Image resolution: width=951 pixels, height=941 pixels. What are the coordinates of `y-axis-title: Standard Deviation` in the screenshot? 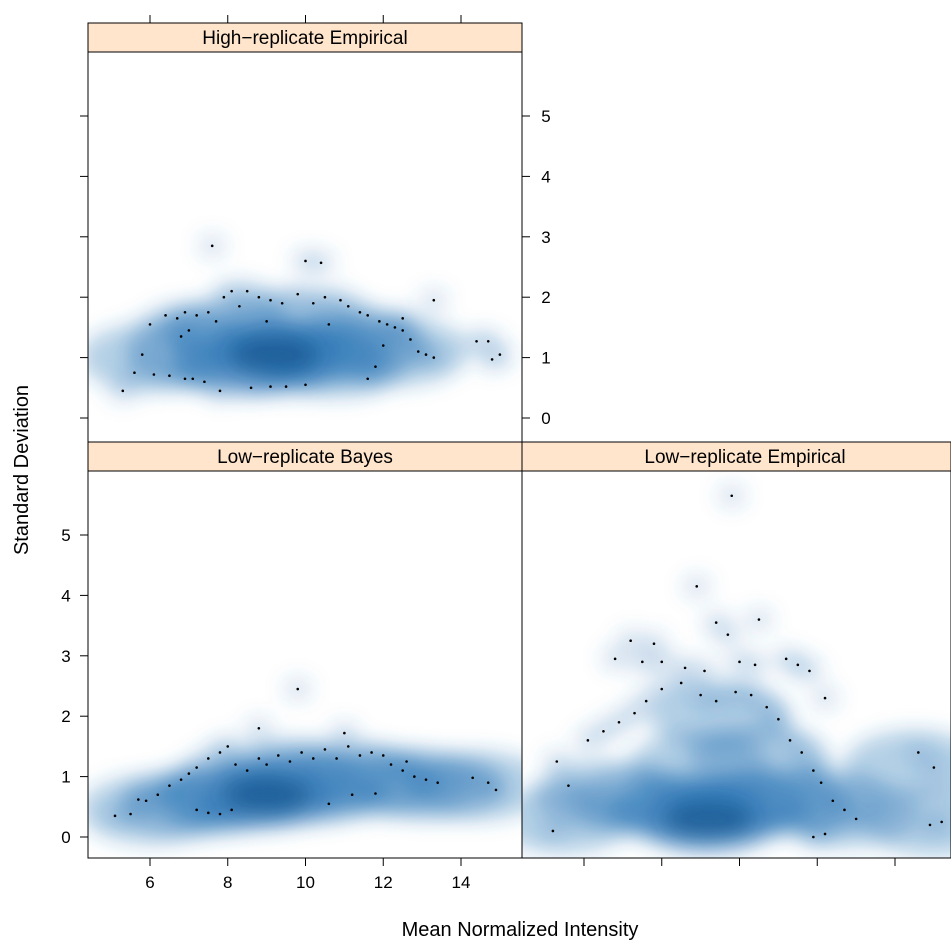 It's located at (22, 470).